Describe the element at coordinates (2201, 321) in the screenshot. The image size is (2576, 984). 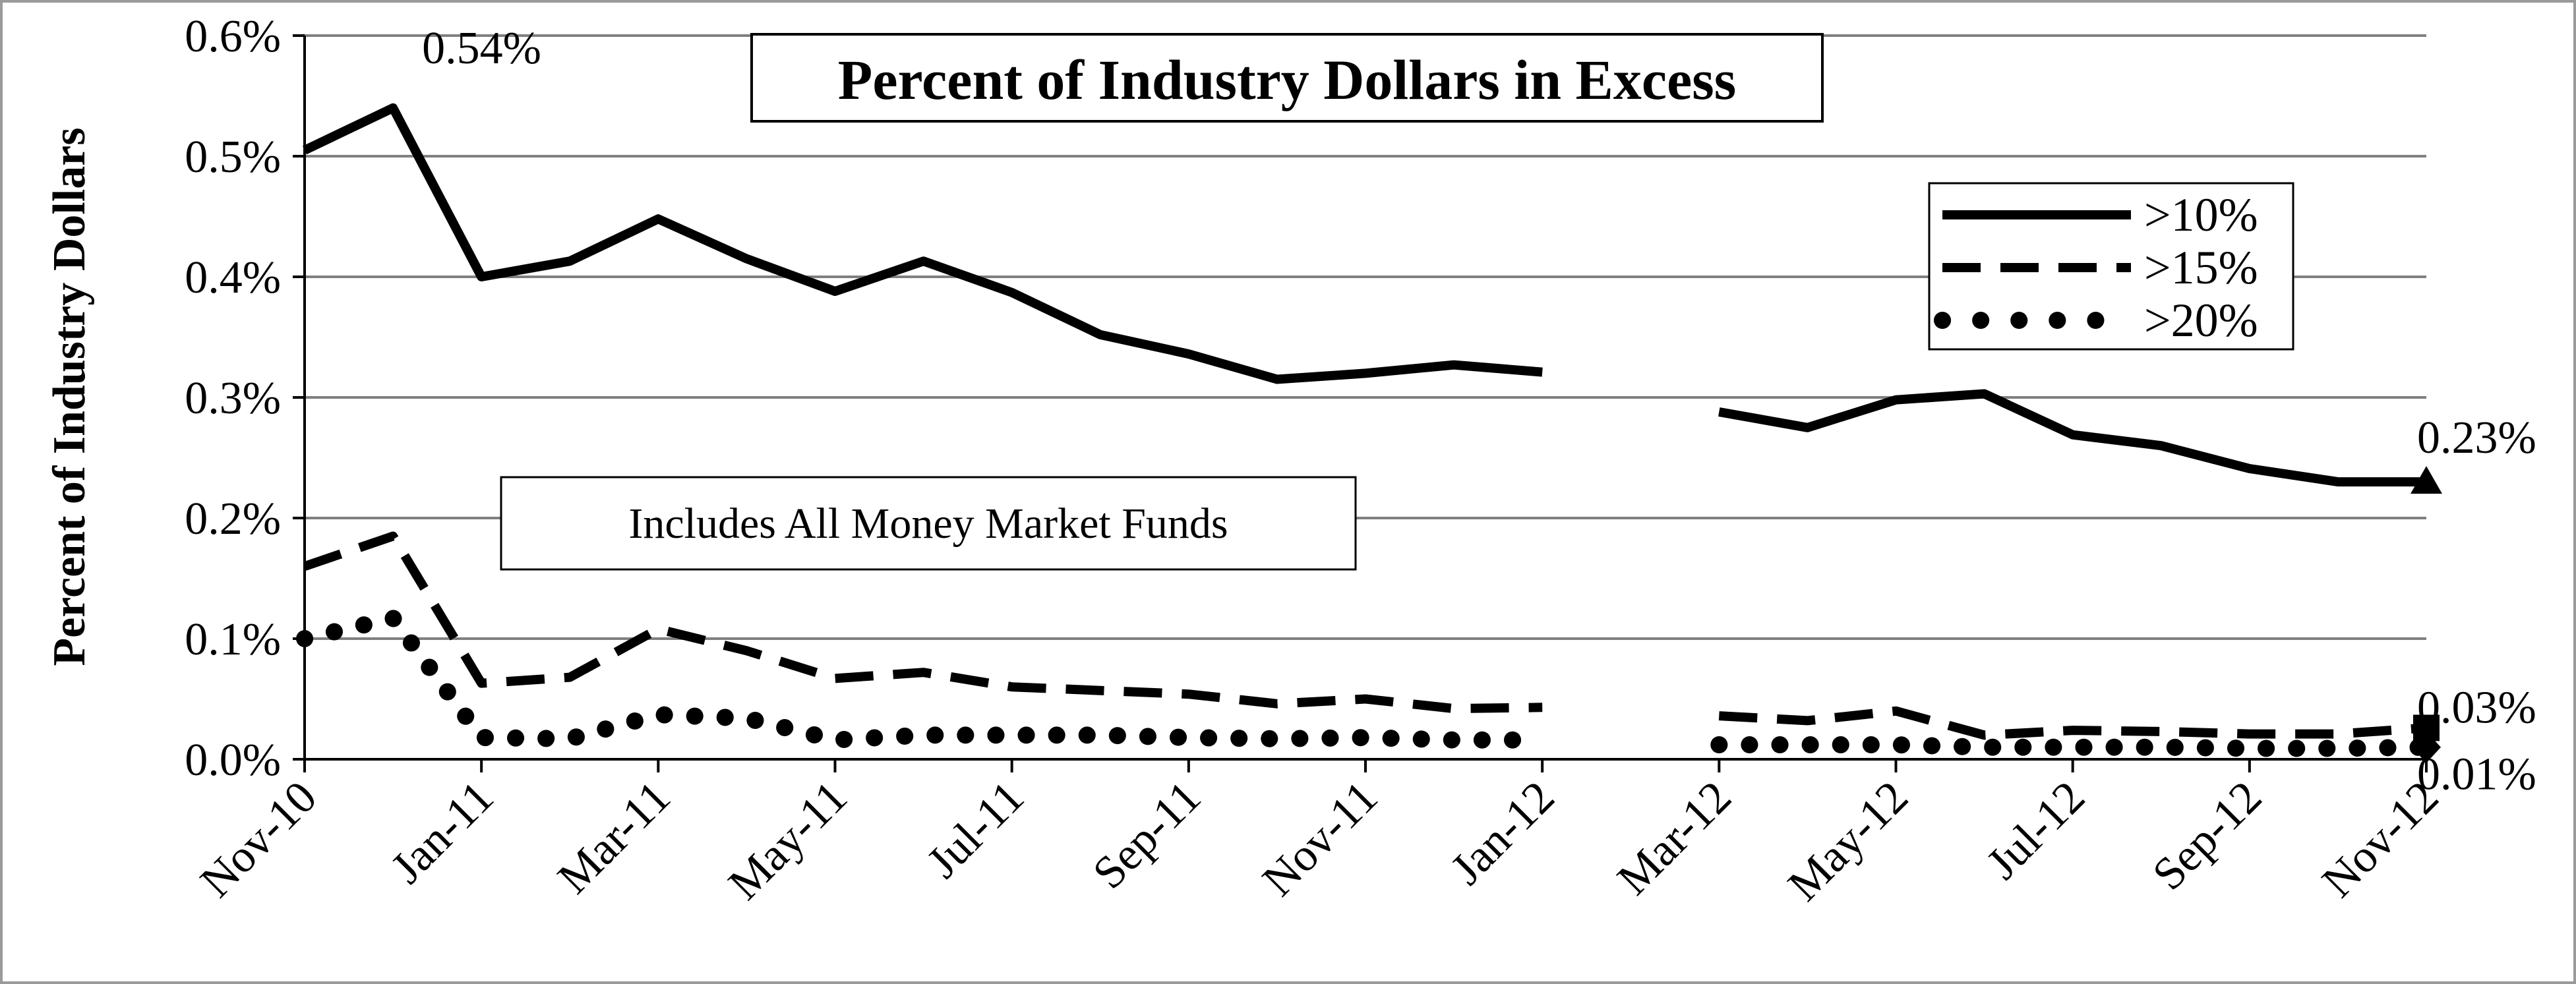
I see `legend-label: >20%` at that location.